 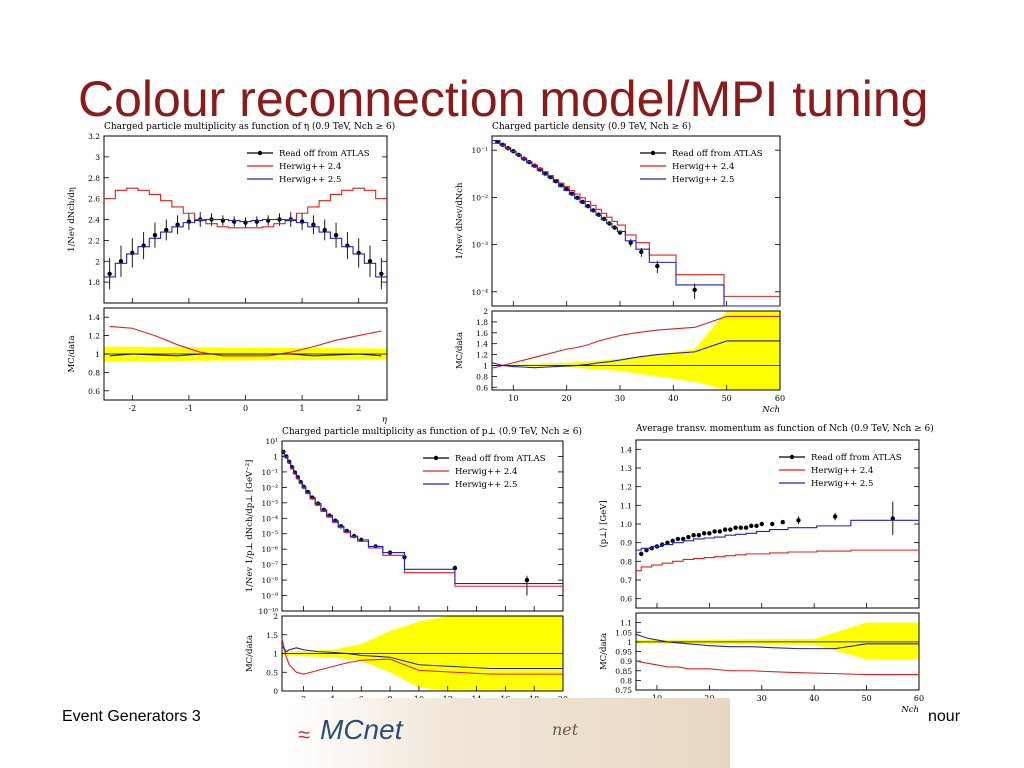 I want to click on x-axis-label: η, so click(x=385, y=420).